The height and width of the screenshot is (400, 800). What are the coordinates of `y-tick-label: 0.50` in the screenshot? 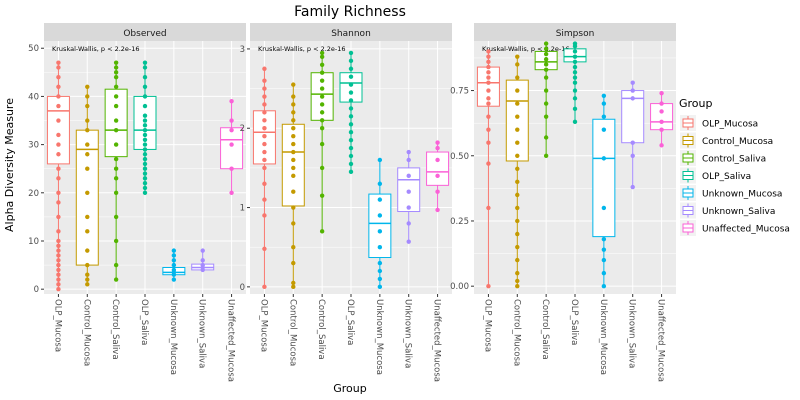 It's located at (459, 157).